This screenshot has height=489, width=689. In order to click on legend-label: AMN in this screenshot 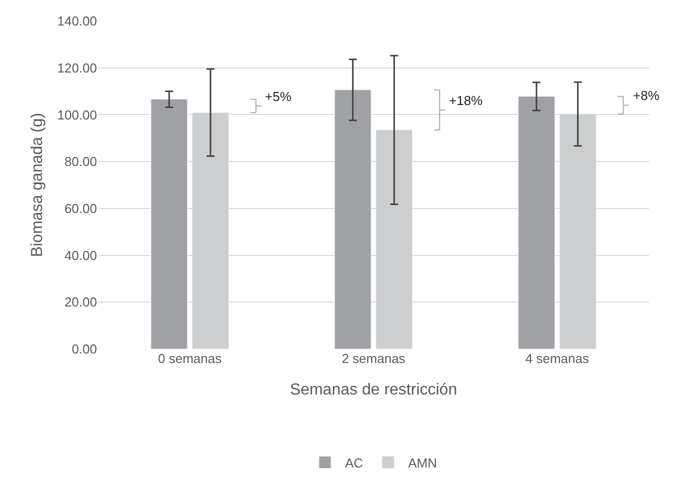, I will do `click(422, 462)`.